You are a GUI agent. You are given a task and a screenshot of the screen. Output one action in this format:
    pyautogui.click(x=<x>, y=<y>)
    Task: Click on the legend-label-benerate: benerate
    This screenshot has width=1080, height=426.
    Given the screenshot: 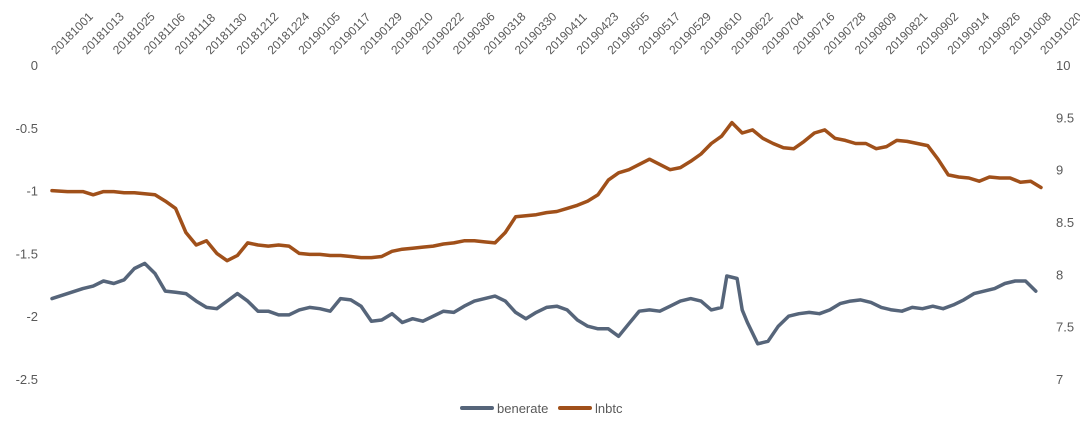 What is the action you would take?
    pyautogui.click(x=522, y=408)
    